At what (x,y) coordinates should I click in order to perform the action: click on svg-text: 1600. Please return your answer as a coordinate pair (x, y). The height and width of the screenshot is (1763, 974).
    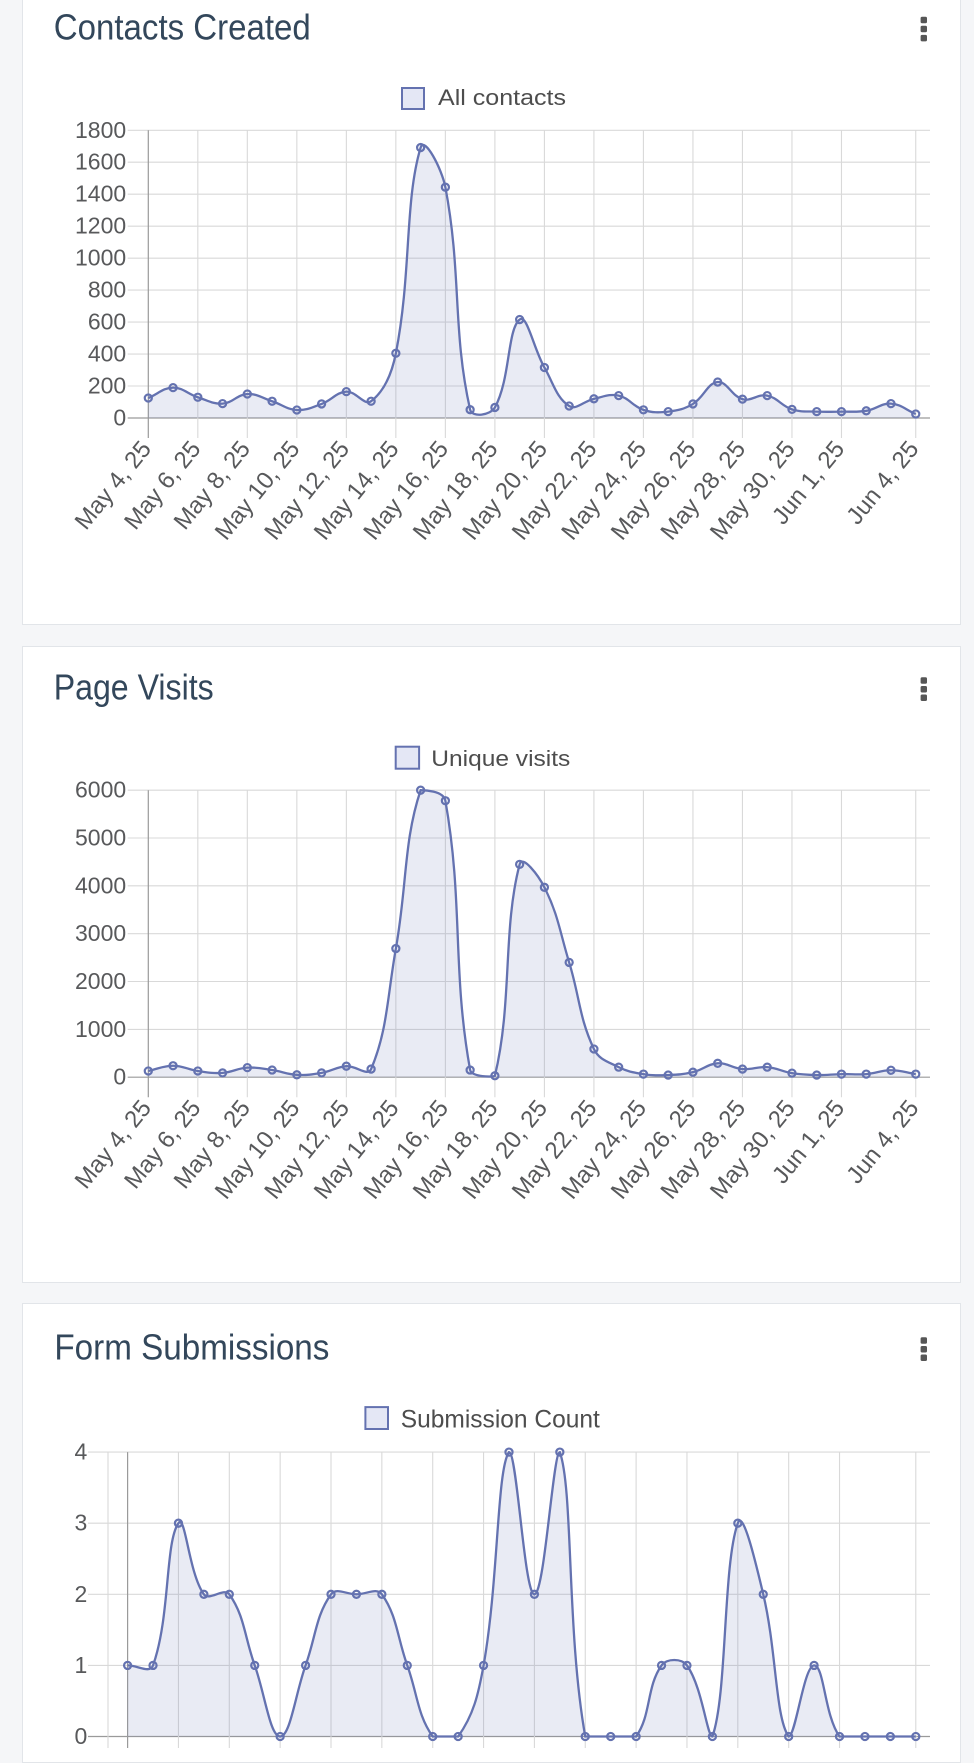
    Looking at the image, I should click on (100, 162).